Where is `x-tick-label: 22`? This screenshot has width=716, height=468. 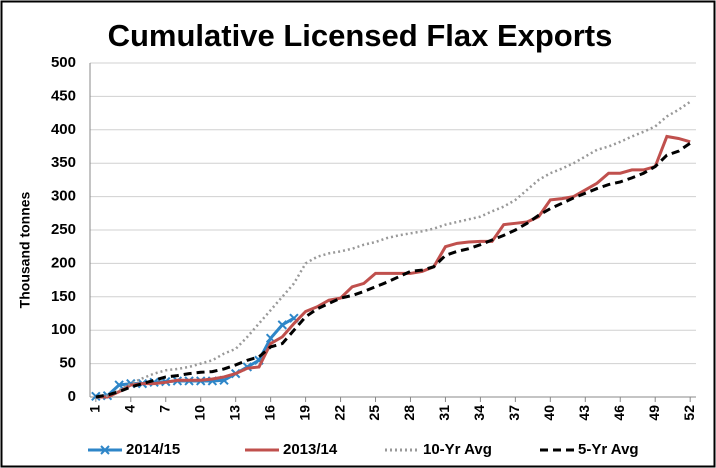 x-tick-label: 22 is located at coordinates (339, 413).